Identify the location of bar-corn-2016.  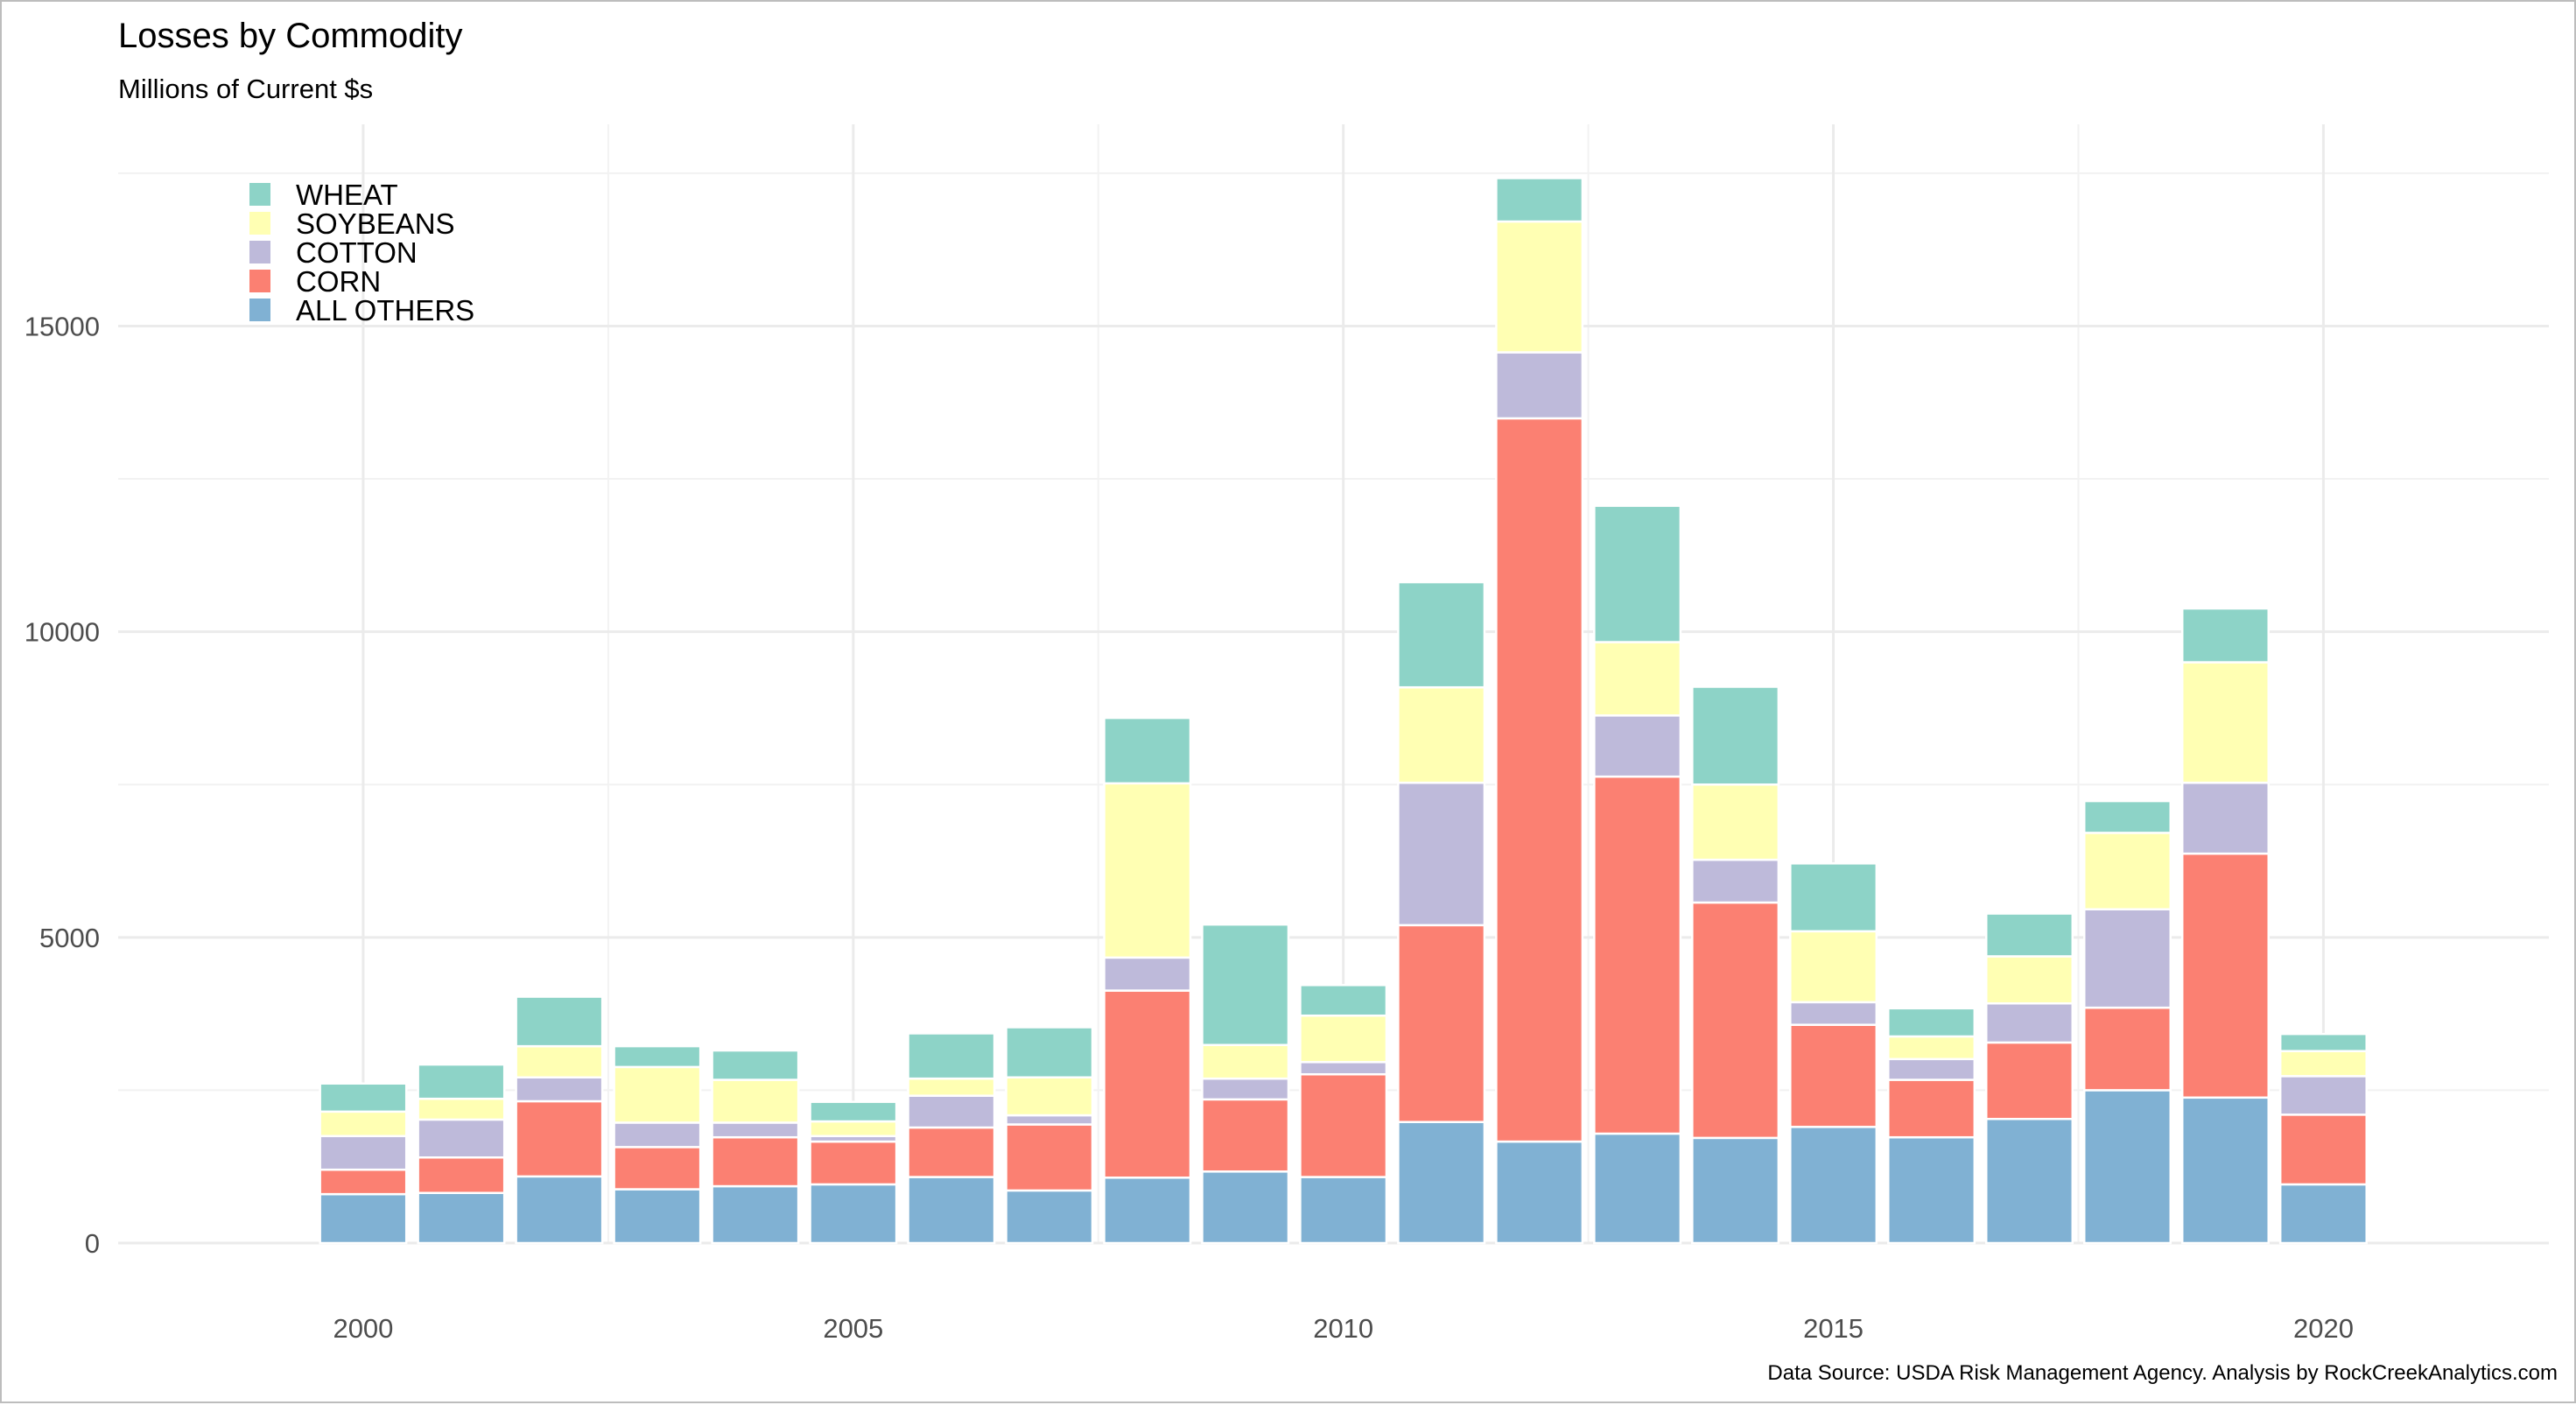
(1931, 1108).